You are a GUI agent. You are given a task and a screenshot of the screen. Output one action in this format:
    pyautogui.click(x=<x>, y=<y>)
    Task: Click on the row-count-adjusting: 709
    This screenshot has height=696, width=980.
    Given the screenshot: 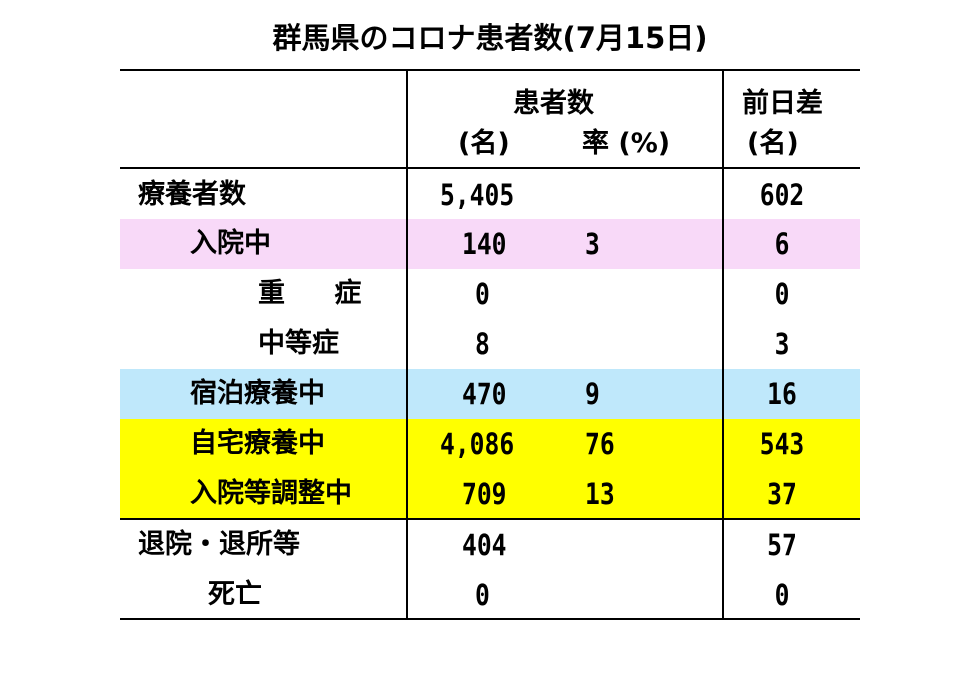 What is the action you would take?
    pyautogui.click(x=484, y=494)
    